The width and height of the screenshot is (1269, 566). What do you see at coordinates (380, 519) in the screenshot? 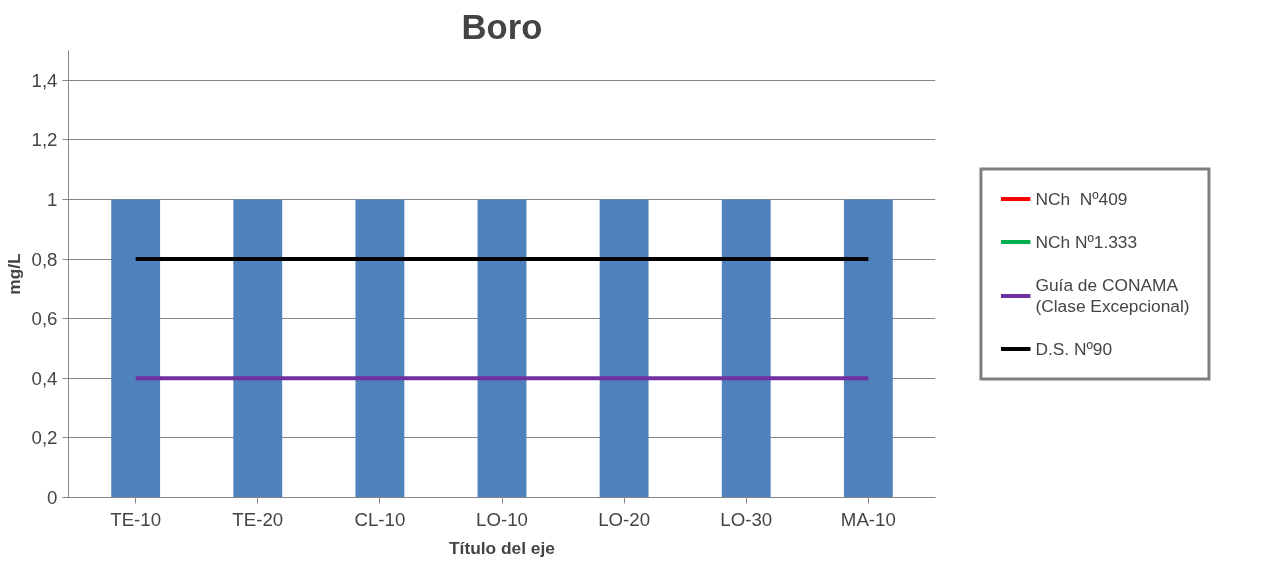
I see `x-tick-label: CL-10` at bounding box center [380, 519].